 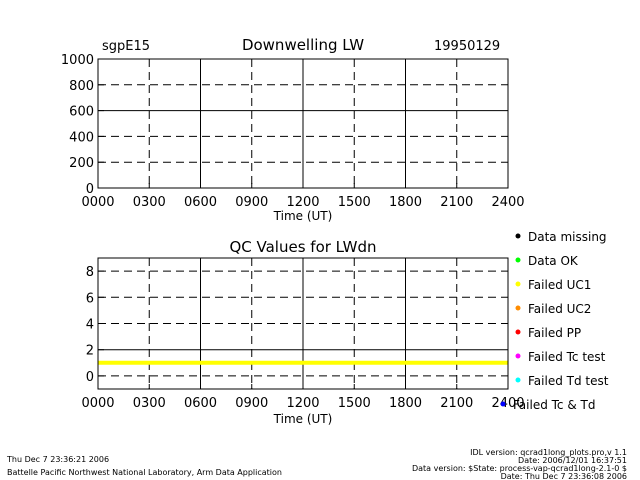 What do you see at coordinates (559, 309) in the screenshot?
I see `legend-label: Failed UC2` at bounding box center [559, 309].